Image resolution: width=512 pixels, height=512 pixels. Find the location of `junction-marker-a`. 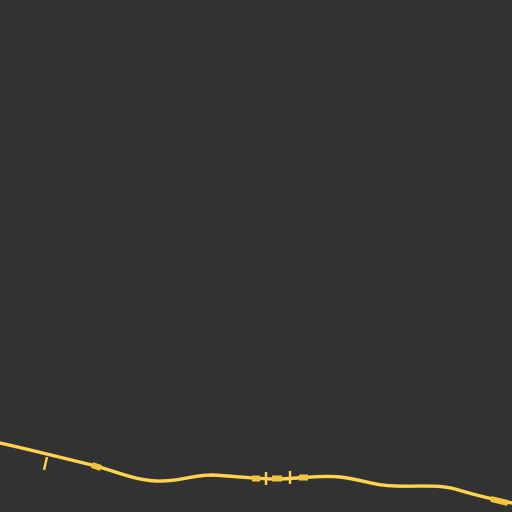

junction-marker-a is located at coordinates (96, 466).